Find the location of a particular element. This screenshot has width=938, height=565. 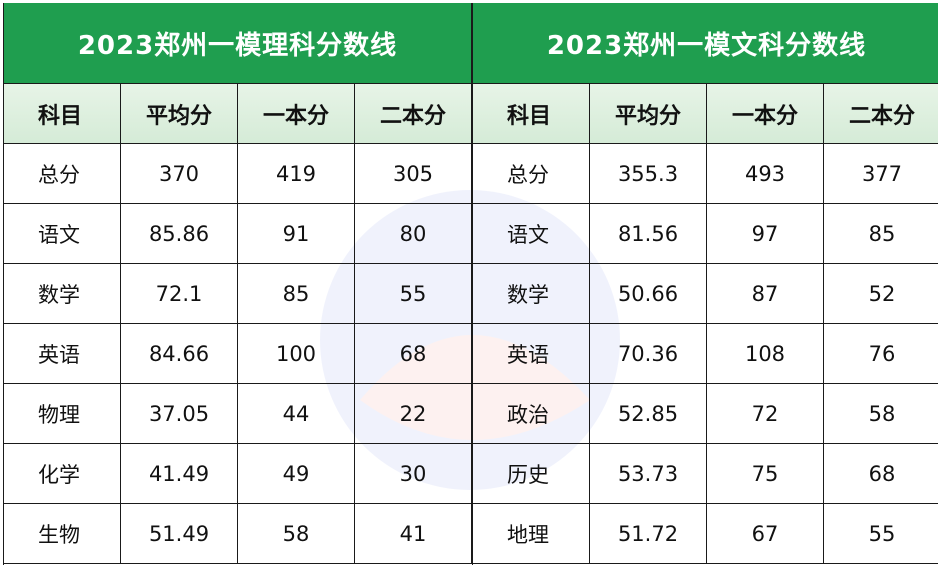

row-average: 70.36 is located at coordinates (648, 354).